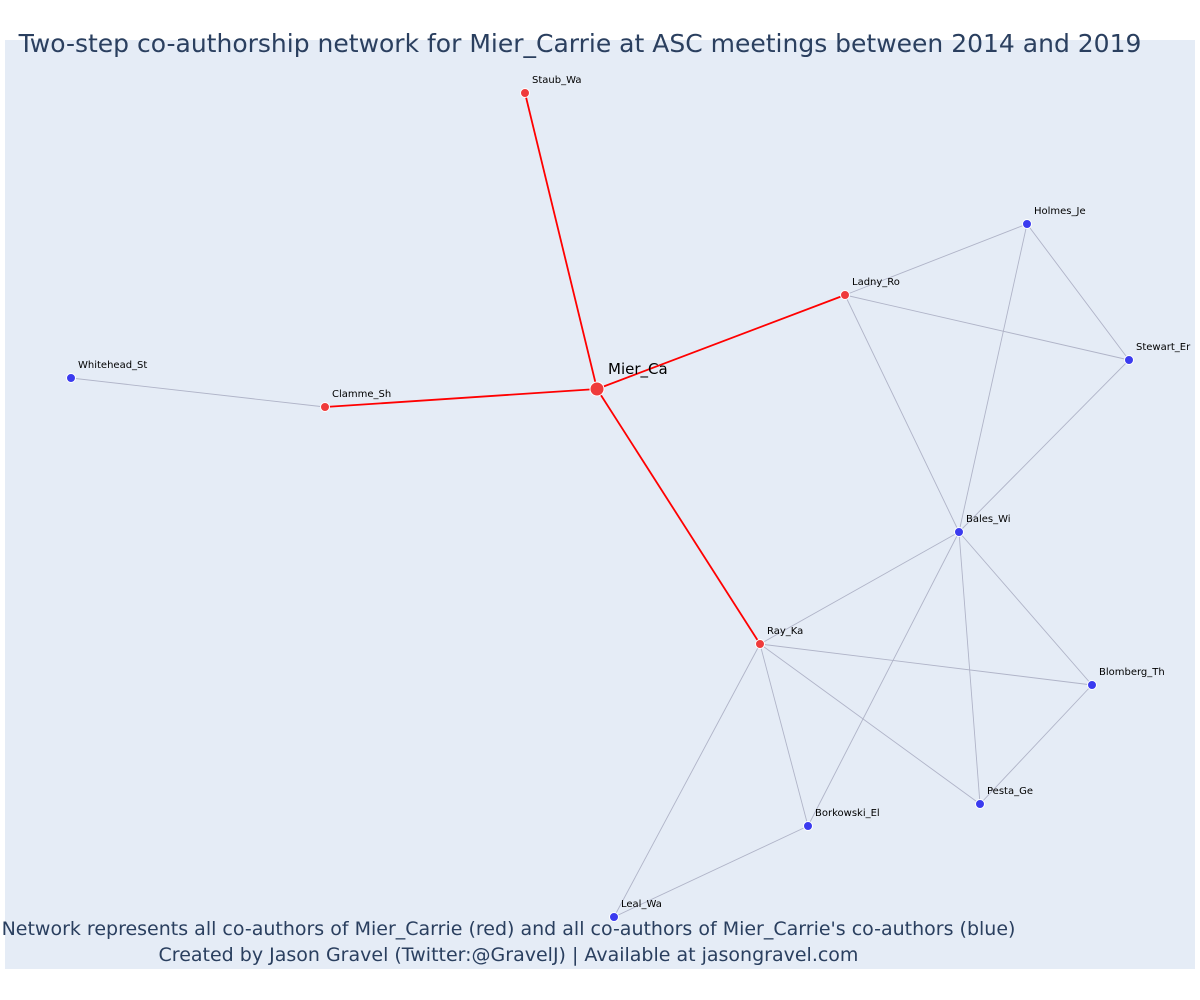 This screenshot has height=1000, width=1200. What do you see at coordinates (678, 516) in the screenshot?
I see `edge-mier-ca-ray-ka` at bounding box center [678, 516].